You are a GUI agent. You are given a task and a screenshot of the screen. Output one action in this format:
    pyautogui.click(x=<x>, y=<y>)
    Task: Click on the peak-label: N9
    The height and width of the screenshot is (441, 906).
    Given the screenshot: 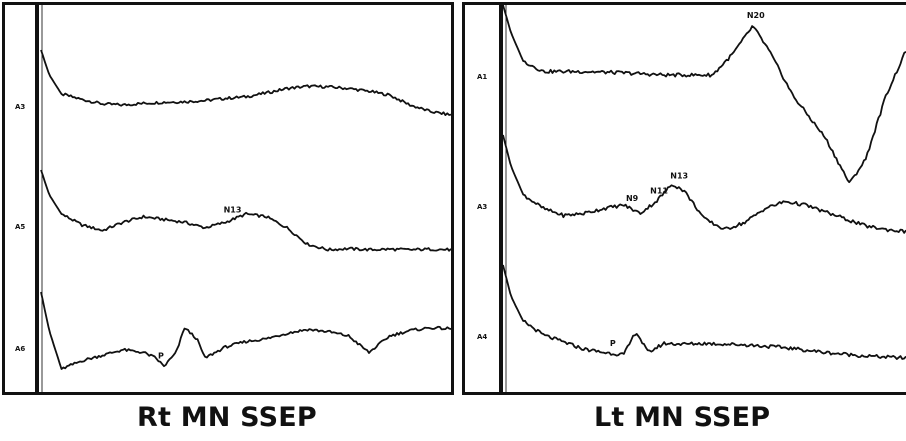 What is the action you would take?
    pyautogui.click(x=632, y=198)
    